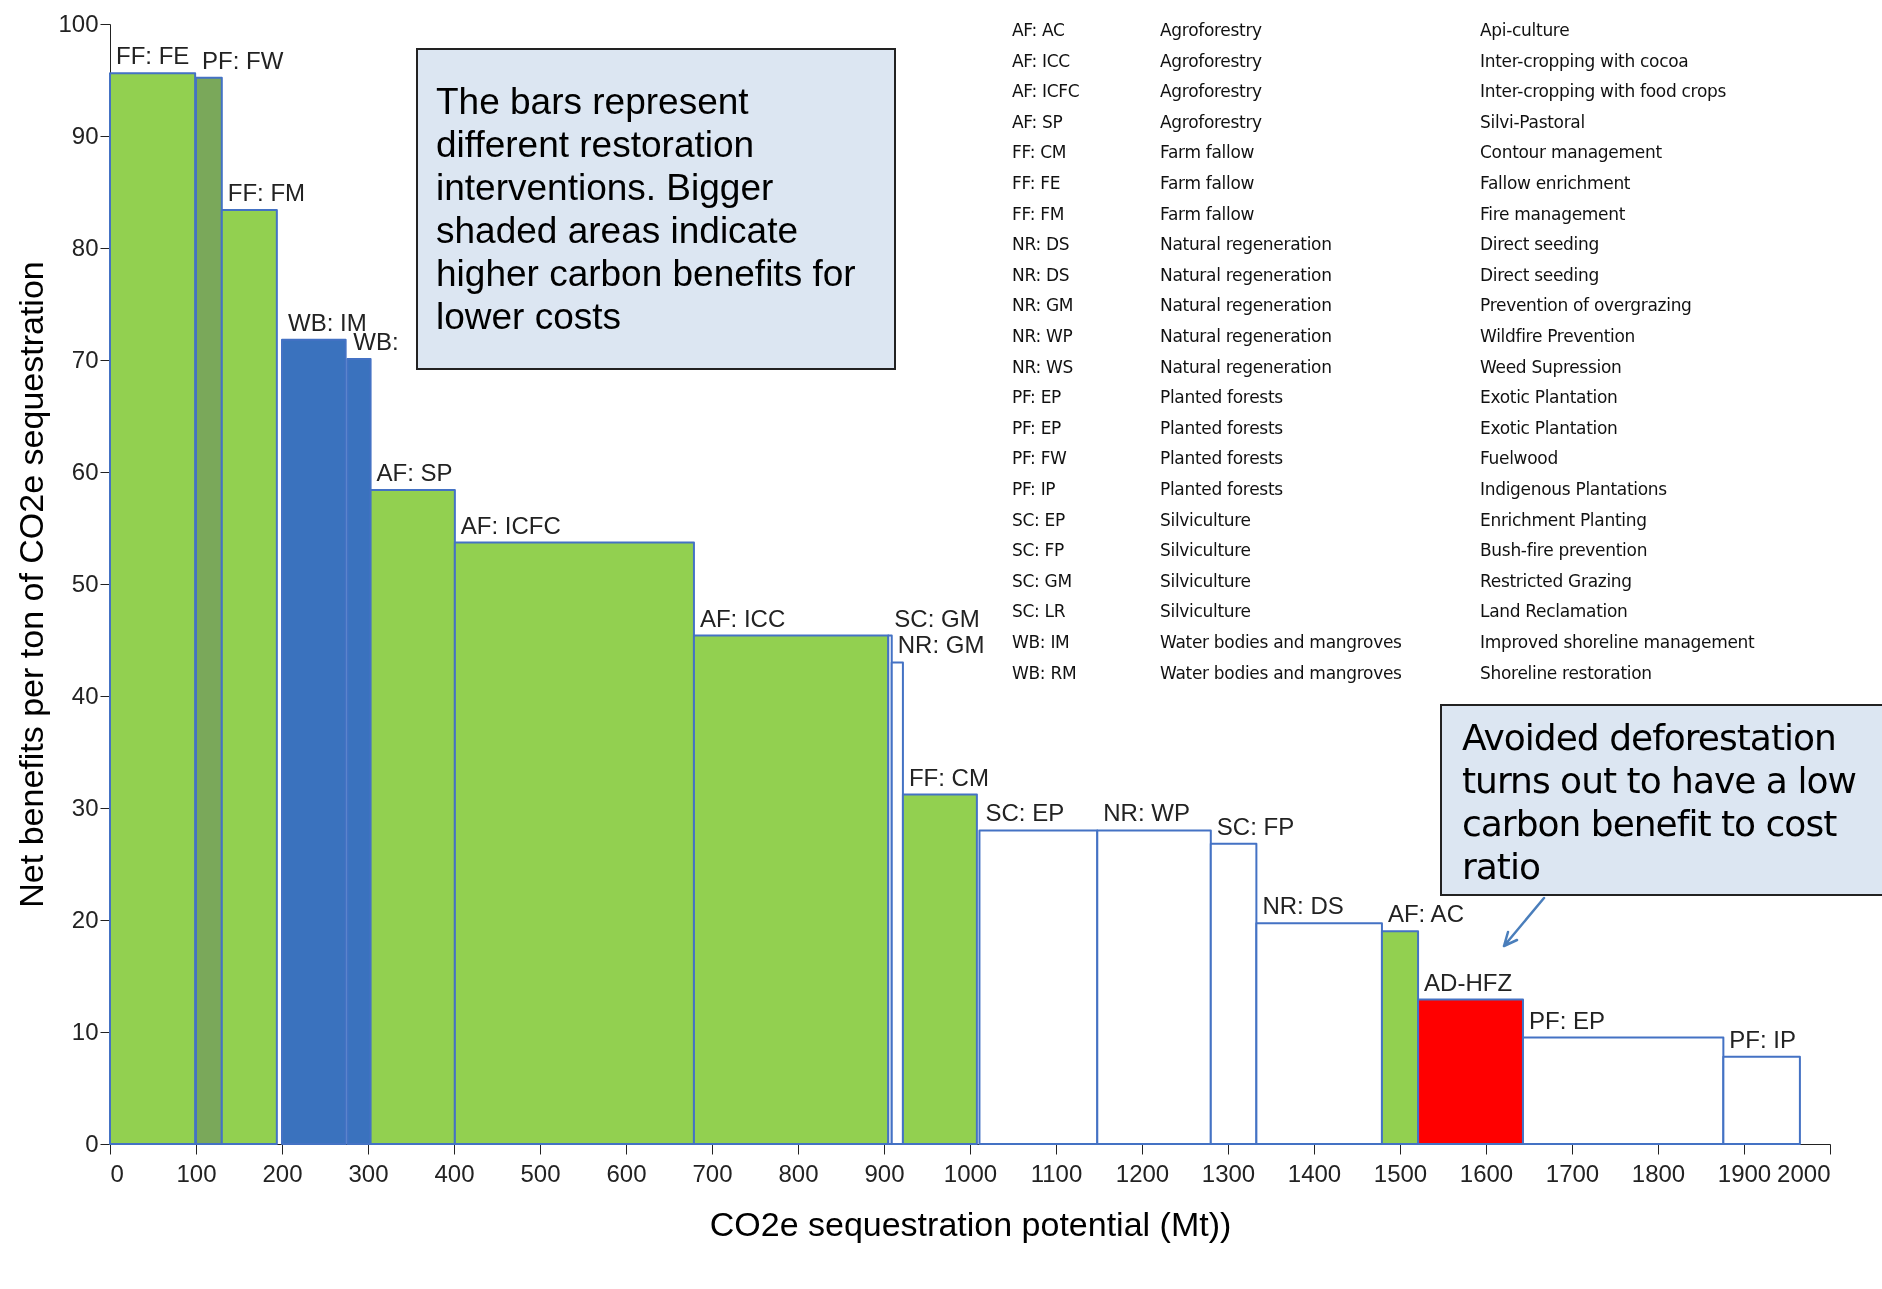  What do you see at coordinates (1038, 30) in the screenshot?
I see `annotation: AF: AC` at bounding box center [1038, 30].